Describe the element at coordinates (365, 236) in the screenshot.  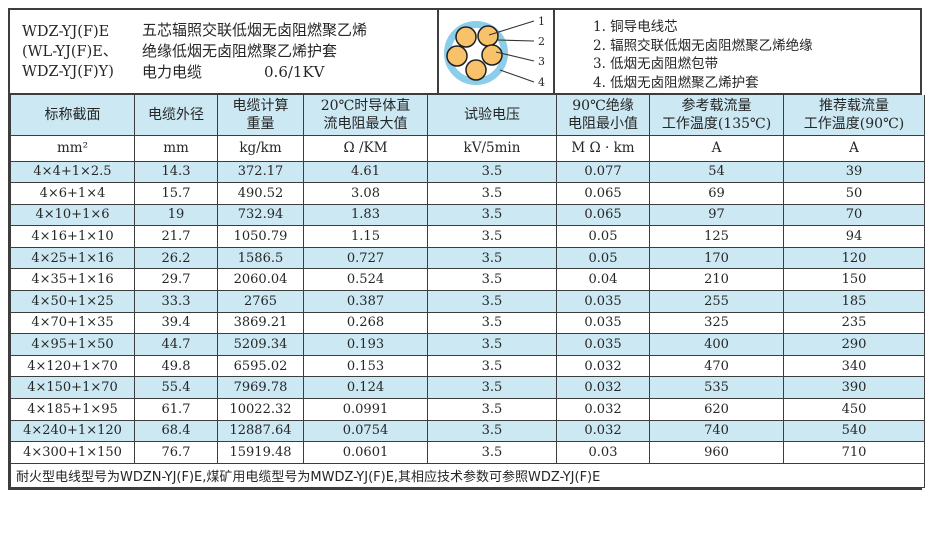
I see `cell-3-3: 1.15` at that location.